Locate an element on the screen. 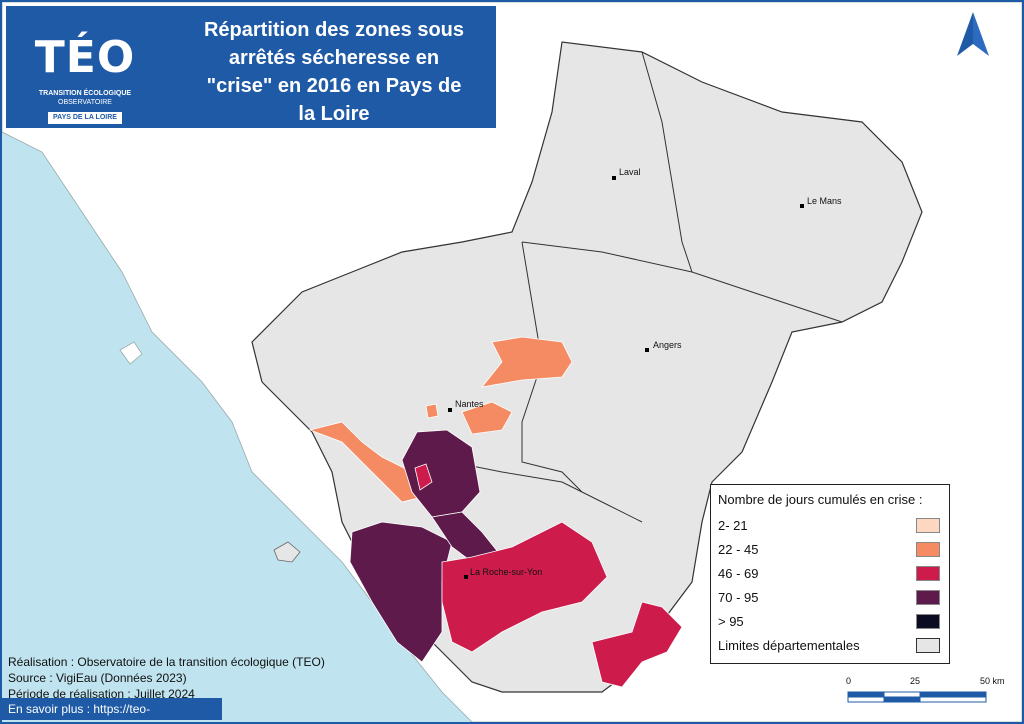 This screenshot has width=1024, height=724. city-label-angers: Angers is located at coordinates (667, 345).